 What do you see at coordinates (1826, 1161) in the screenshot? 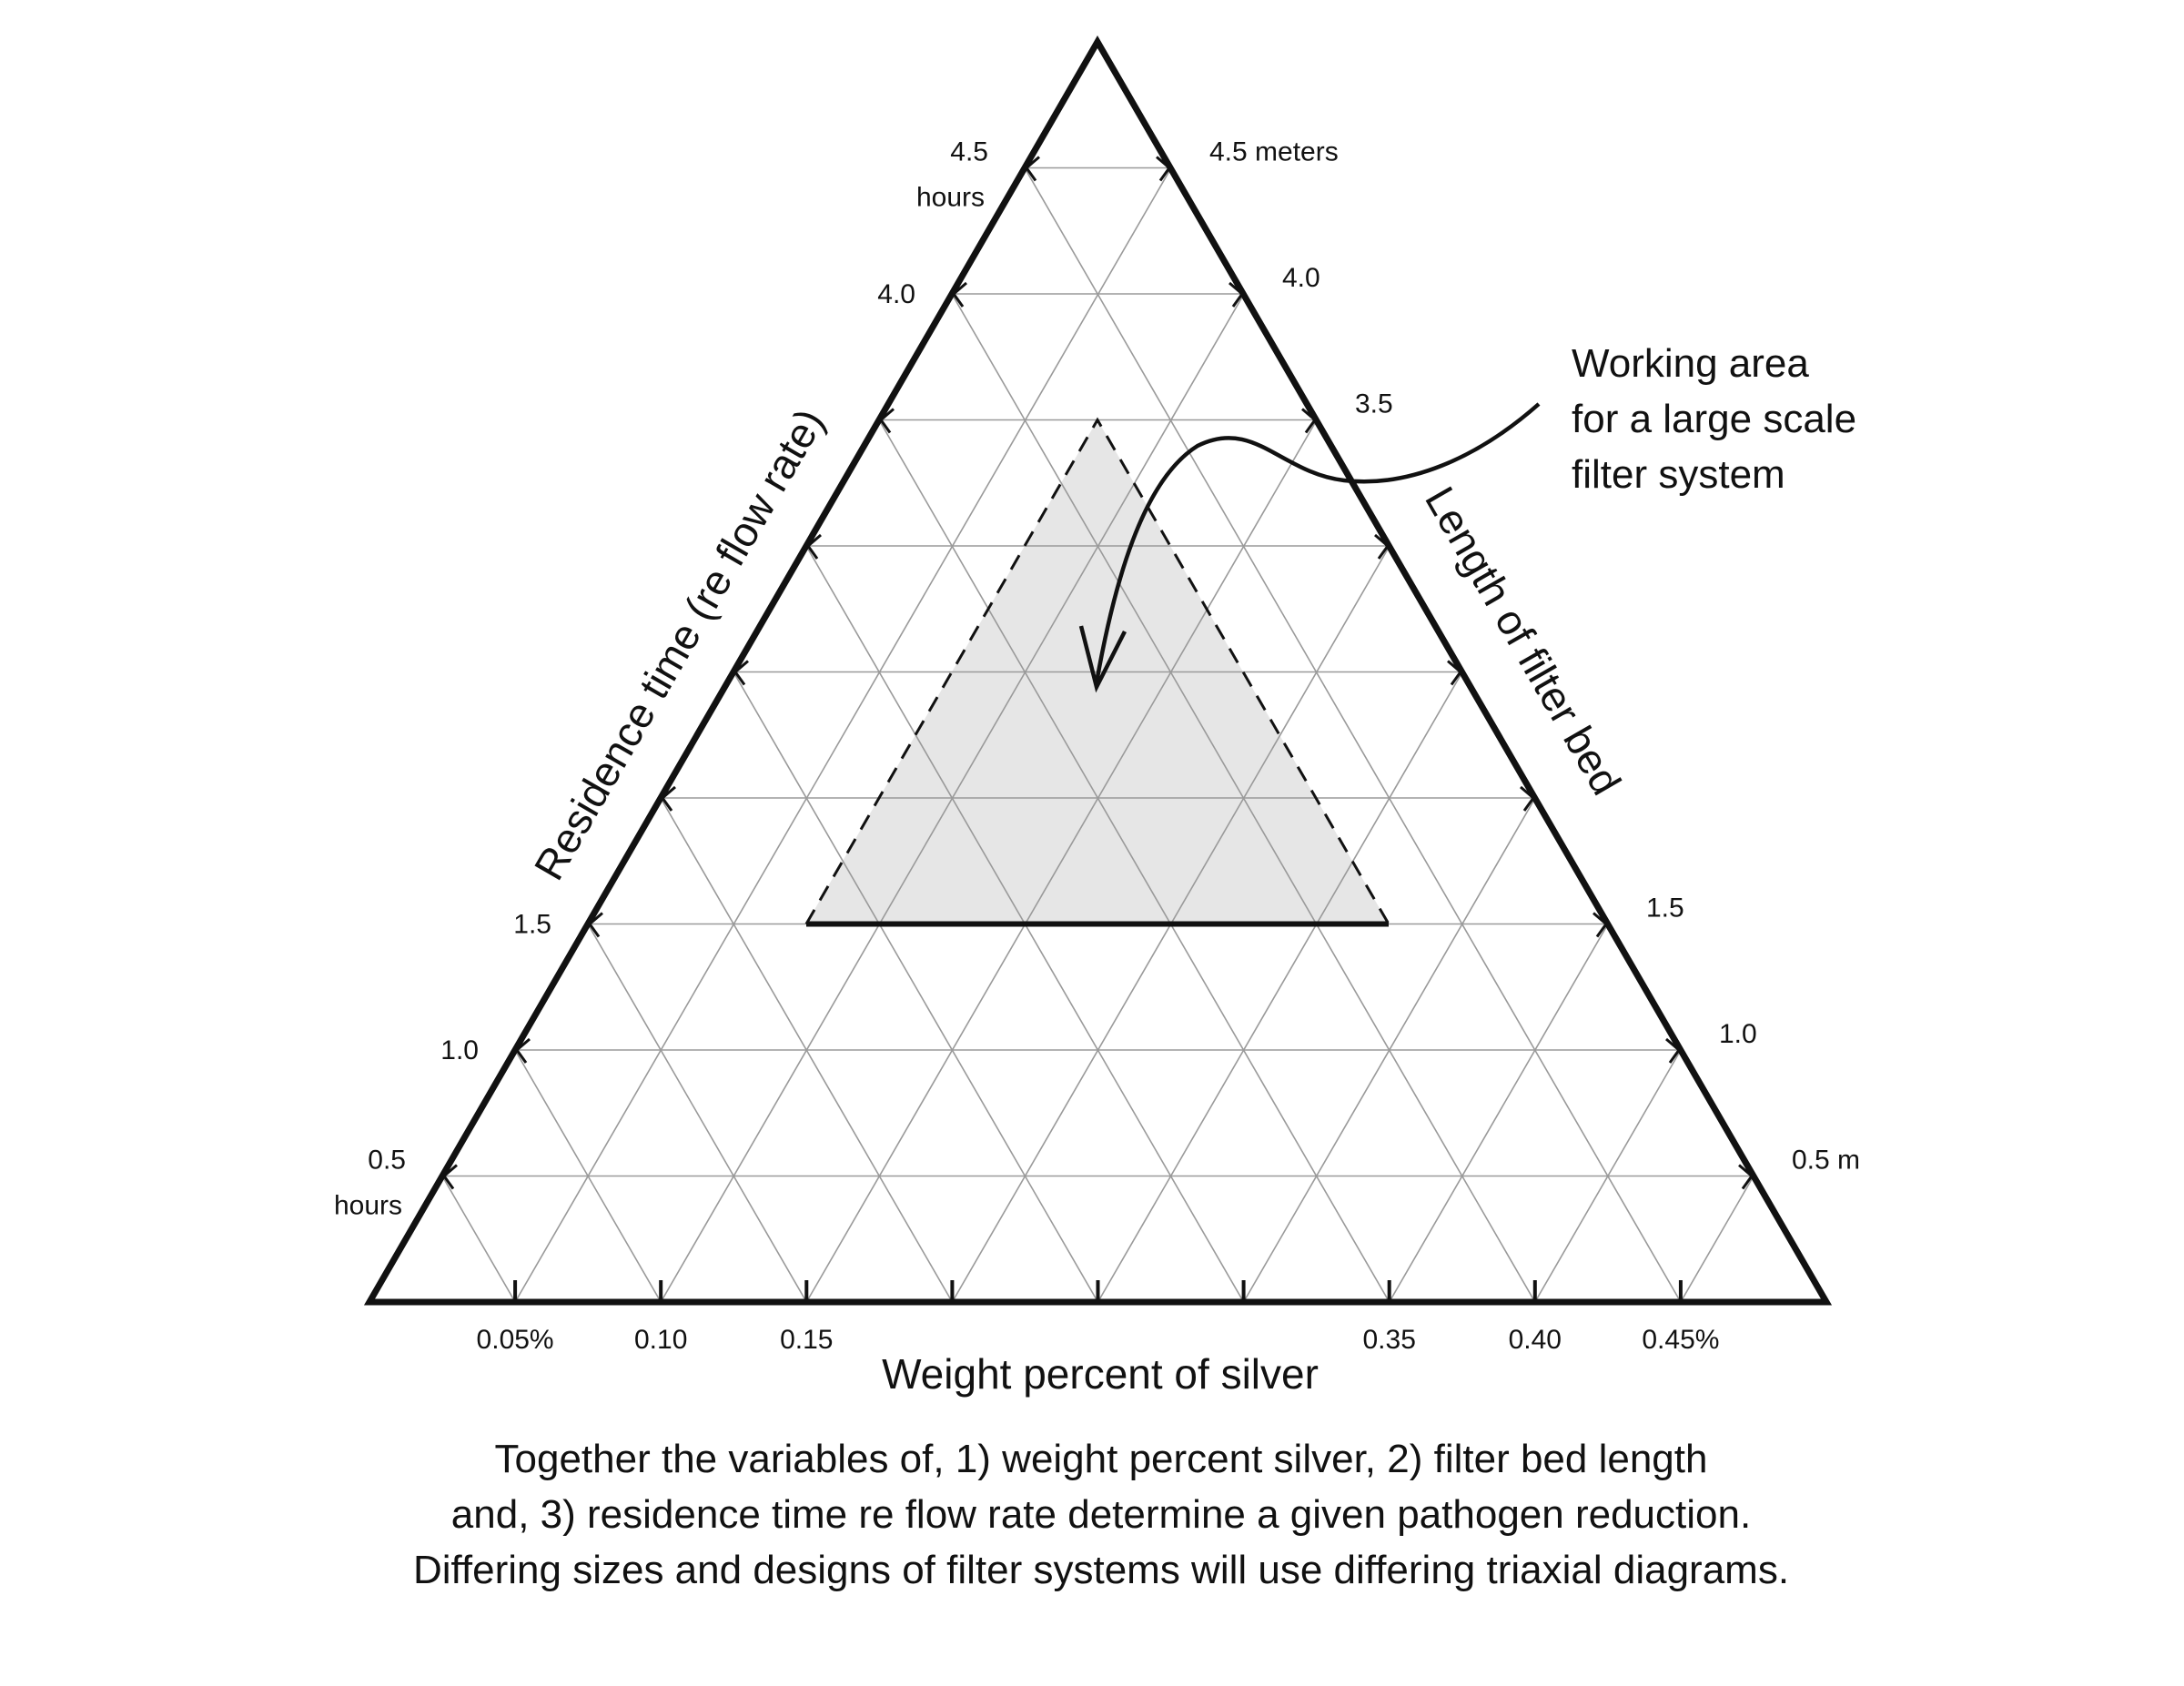
I see `right-tick-label: 0.5 m` at bounding box center [1826, 1161].